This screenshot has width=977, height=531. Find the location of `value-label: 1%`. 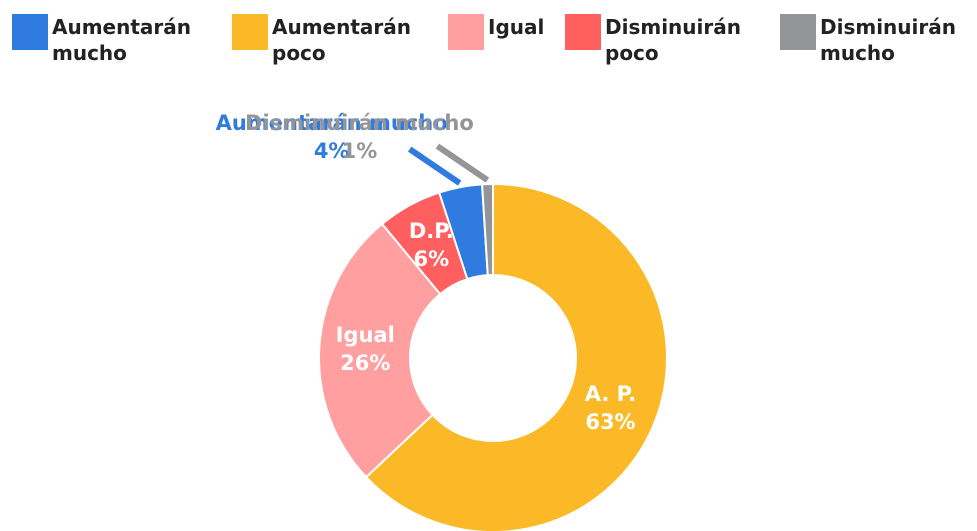

value-label: 1% is located at coordinates (360, 151).